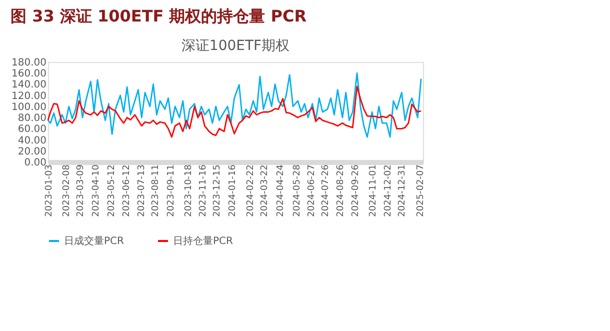 Image resolution: width=610 pixels, height=331 pixels. I want to click on legend-label: 日持仓量PCR, so click(203, 241).